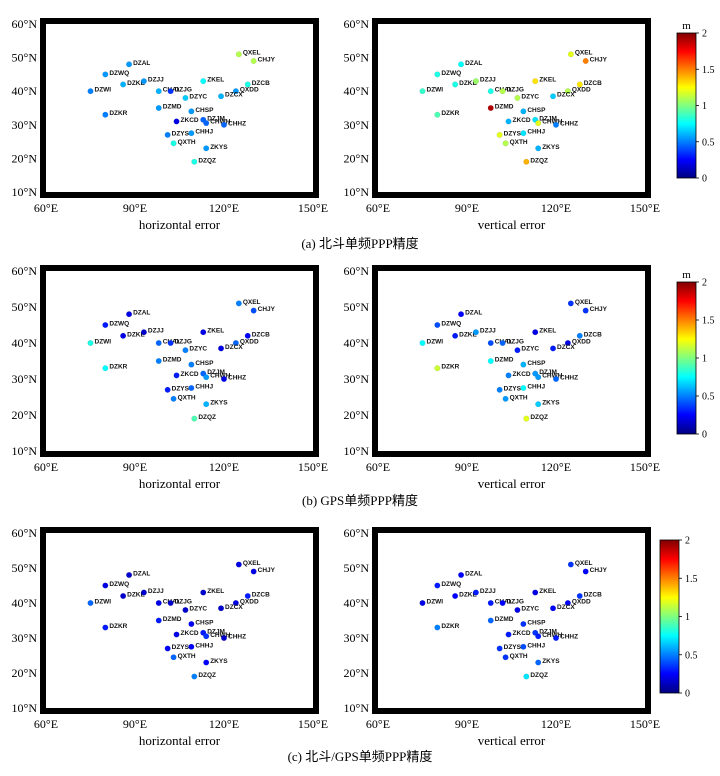  What do you see at coordinates (548, 372) in the screenshot?
I see `station-label: DZJM` at bounding box center [548, 372].